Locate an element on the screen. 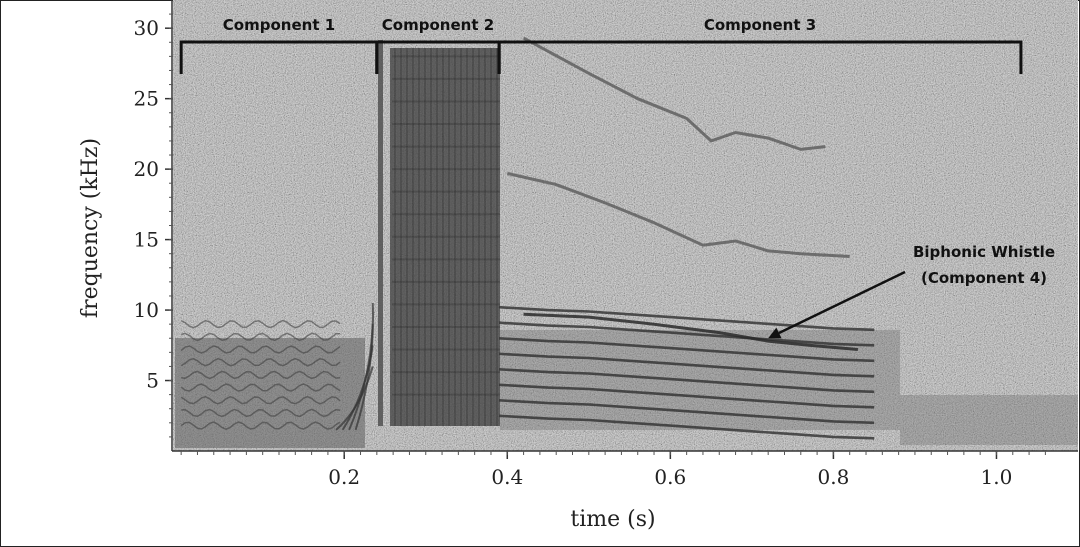  y-axis-ticks: 5 10 15 20 25 30 is located at coordinates (153, 225).